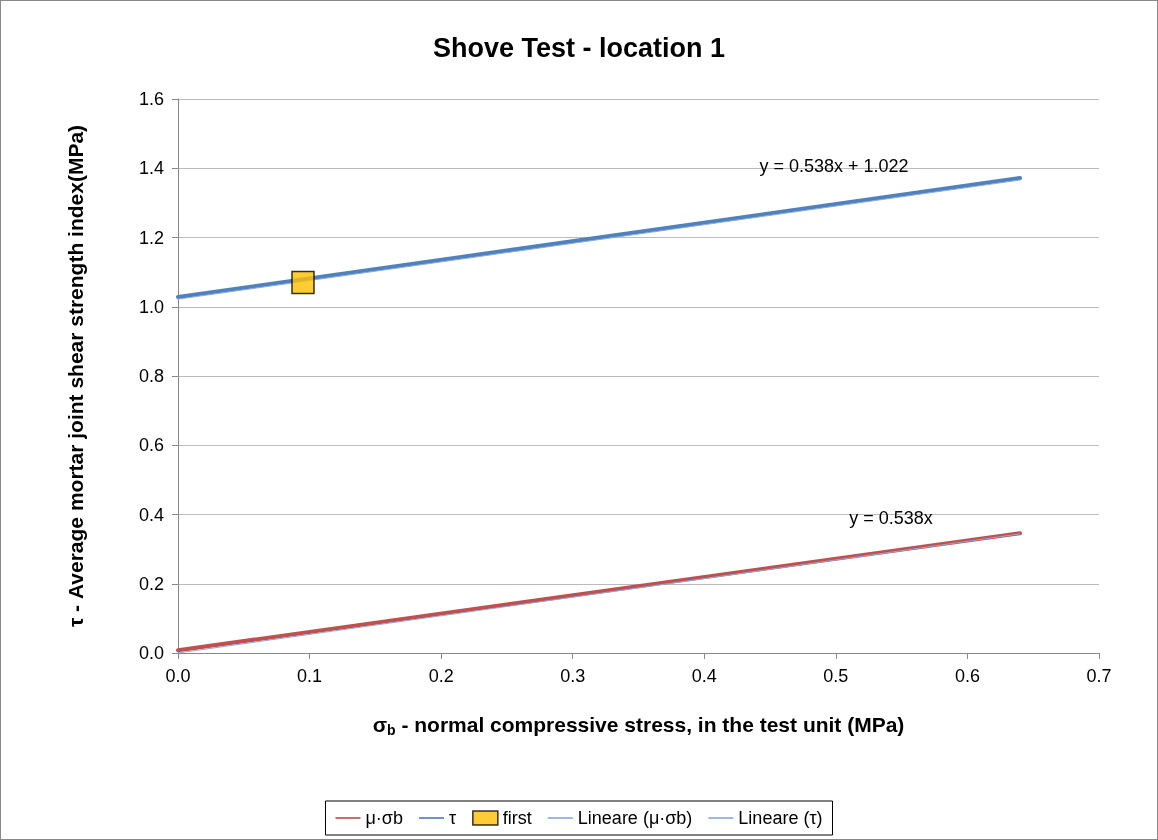 This screenshot has width=1158, height=840. I want to click on legend-label: μ·σb, so click(384, 818).